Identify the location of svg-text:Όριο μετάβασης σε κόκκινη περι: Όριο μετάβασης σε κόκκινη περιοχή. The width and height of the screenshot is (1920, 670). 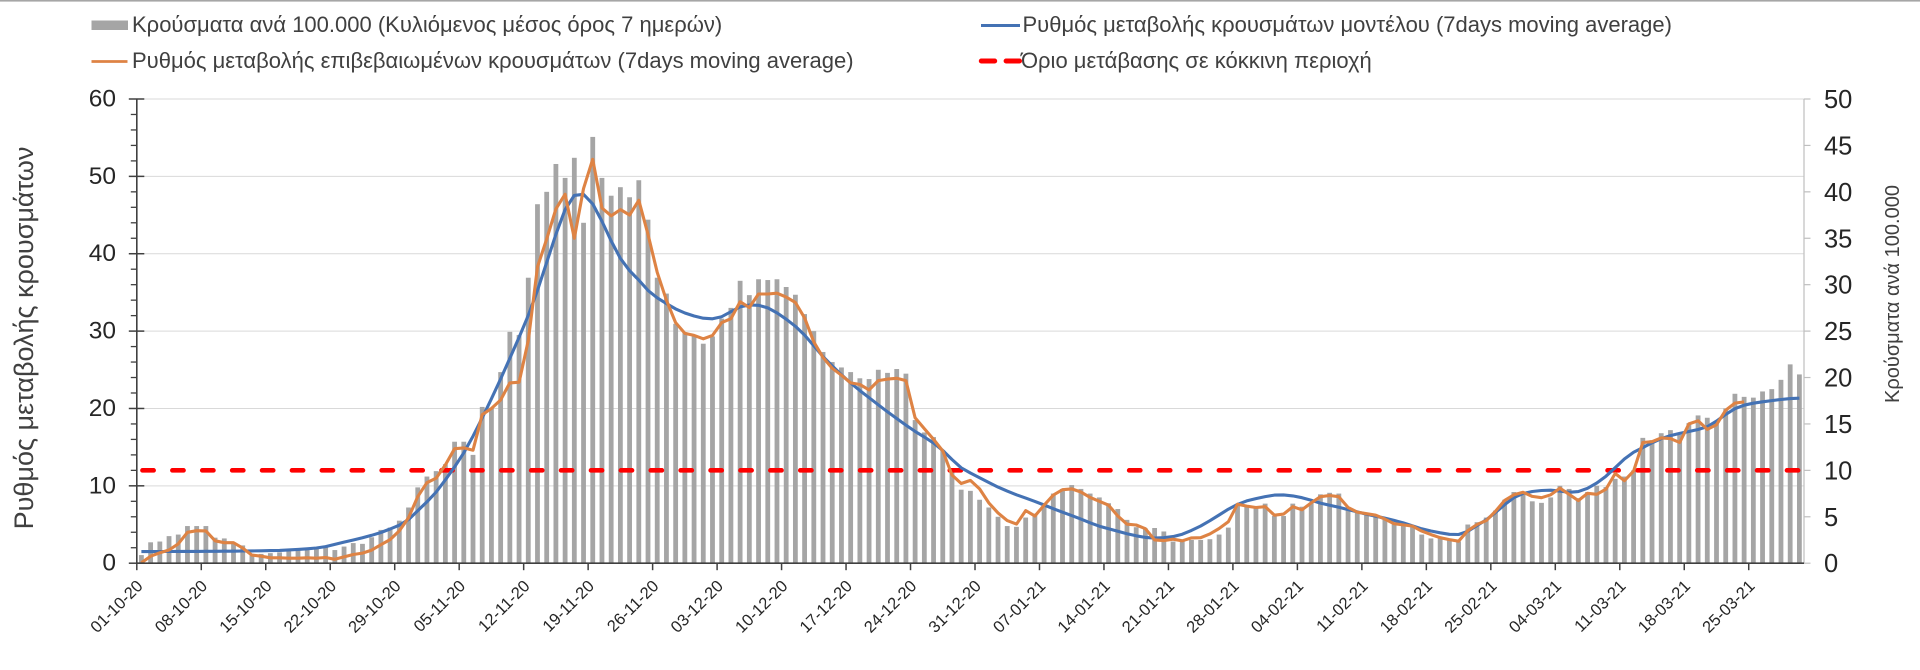
(1196, 60).